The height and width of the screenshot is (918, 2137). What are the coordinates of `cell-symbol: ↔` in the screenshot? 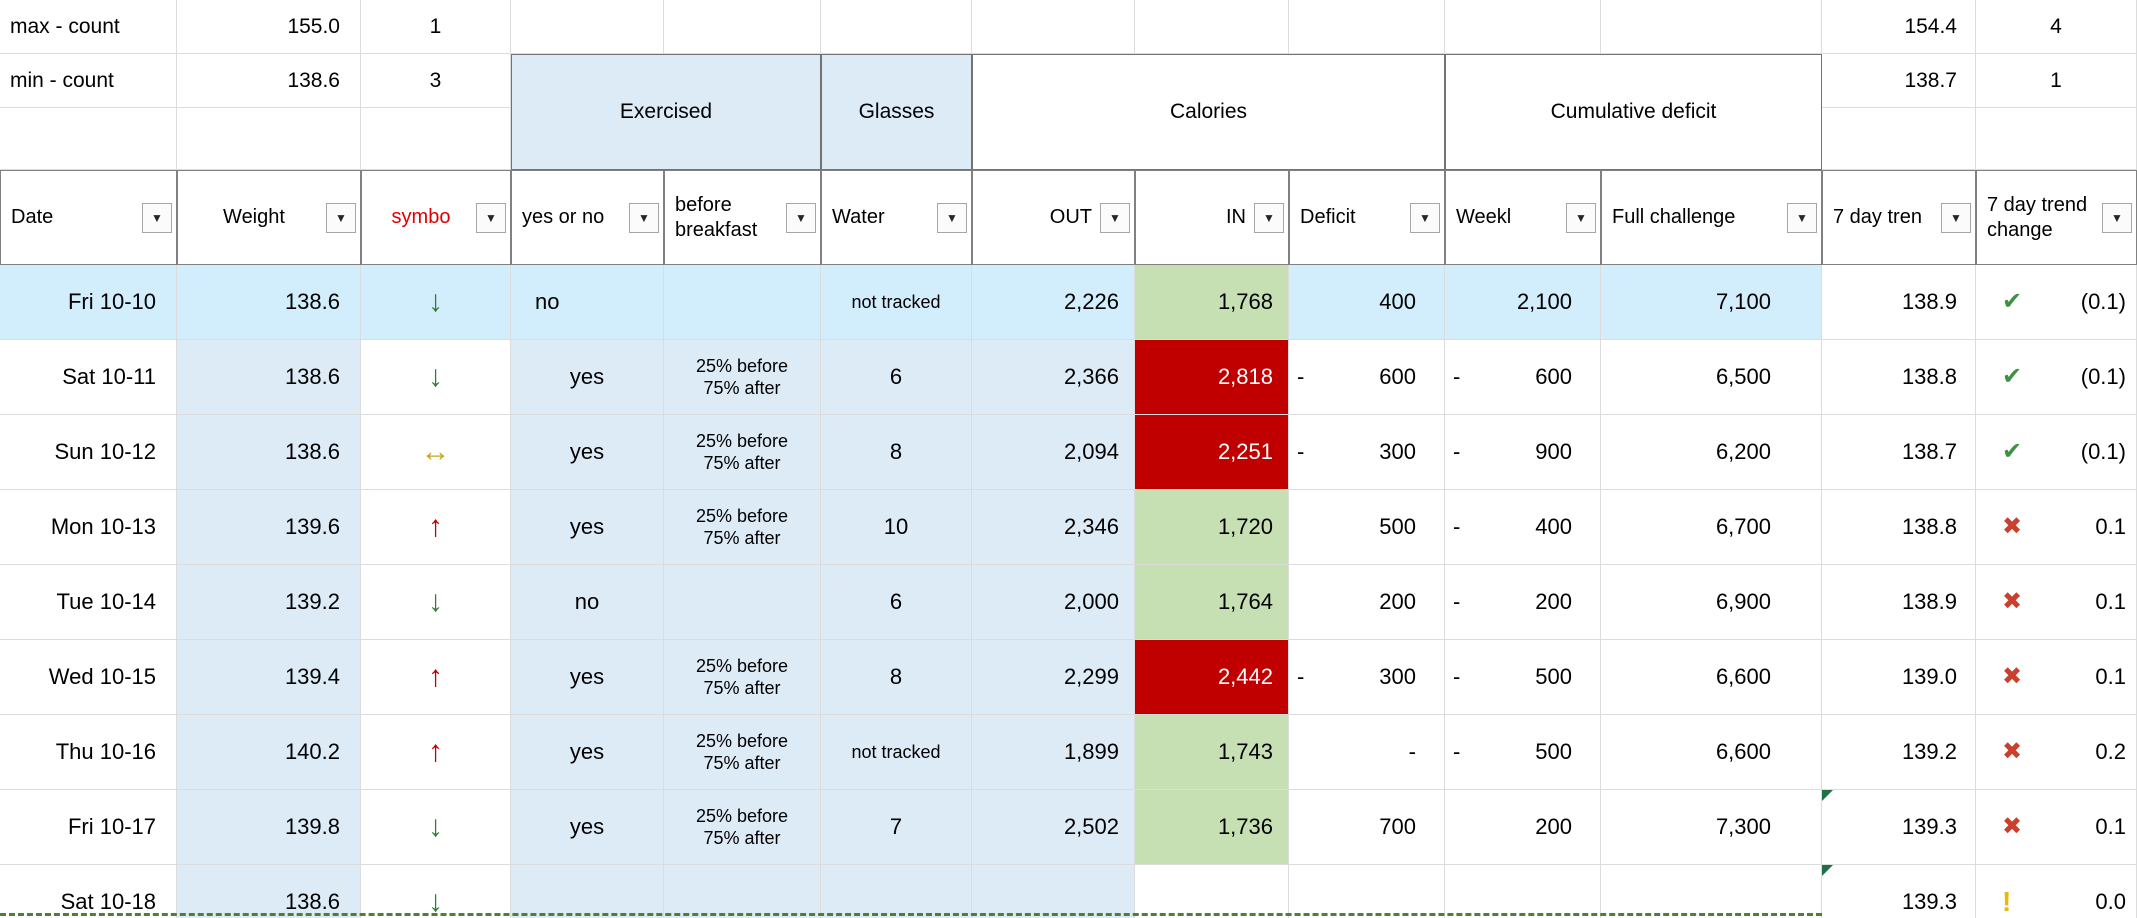 It's located at (436, 452).